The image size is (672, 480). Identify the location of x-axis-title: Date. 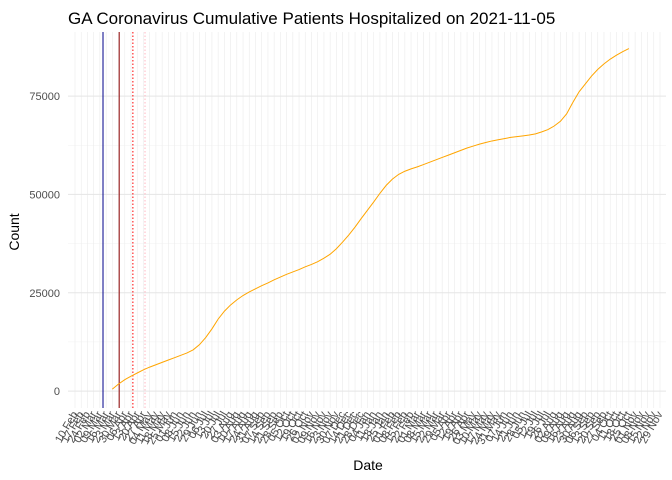
(368, 465).